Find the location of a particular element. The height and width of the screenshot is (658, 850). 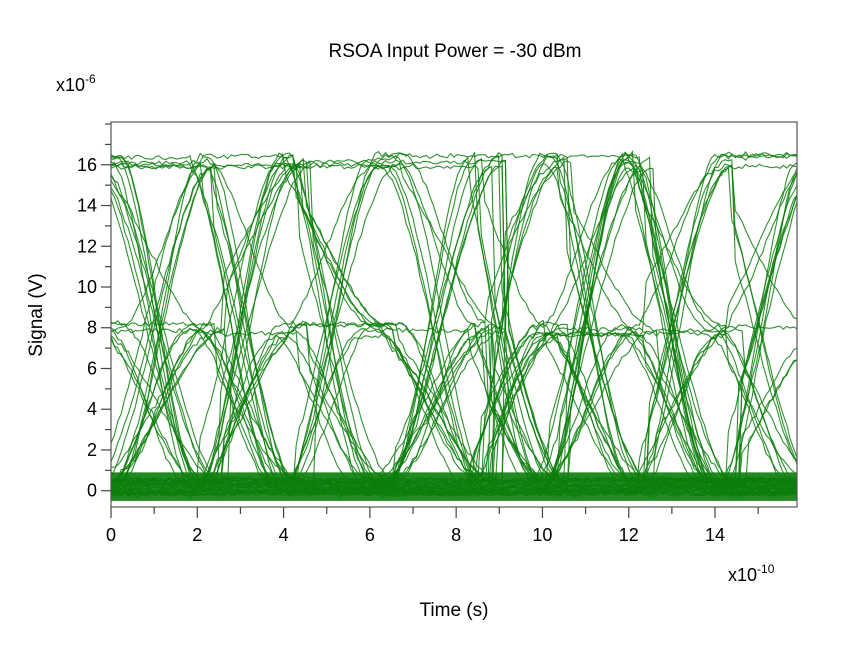

x-axis-label: Time (s) is located at coordinates (454, 610).